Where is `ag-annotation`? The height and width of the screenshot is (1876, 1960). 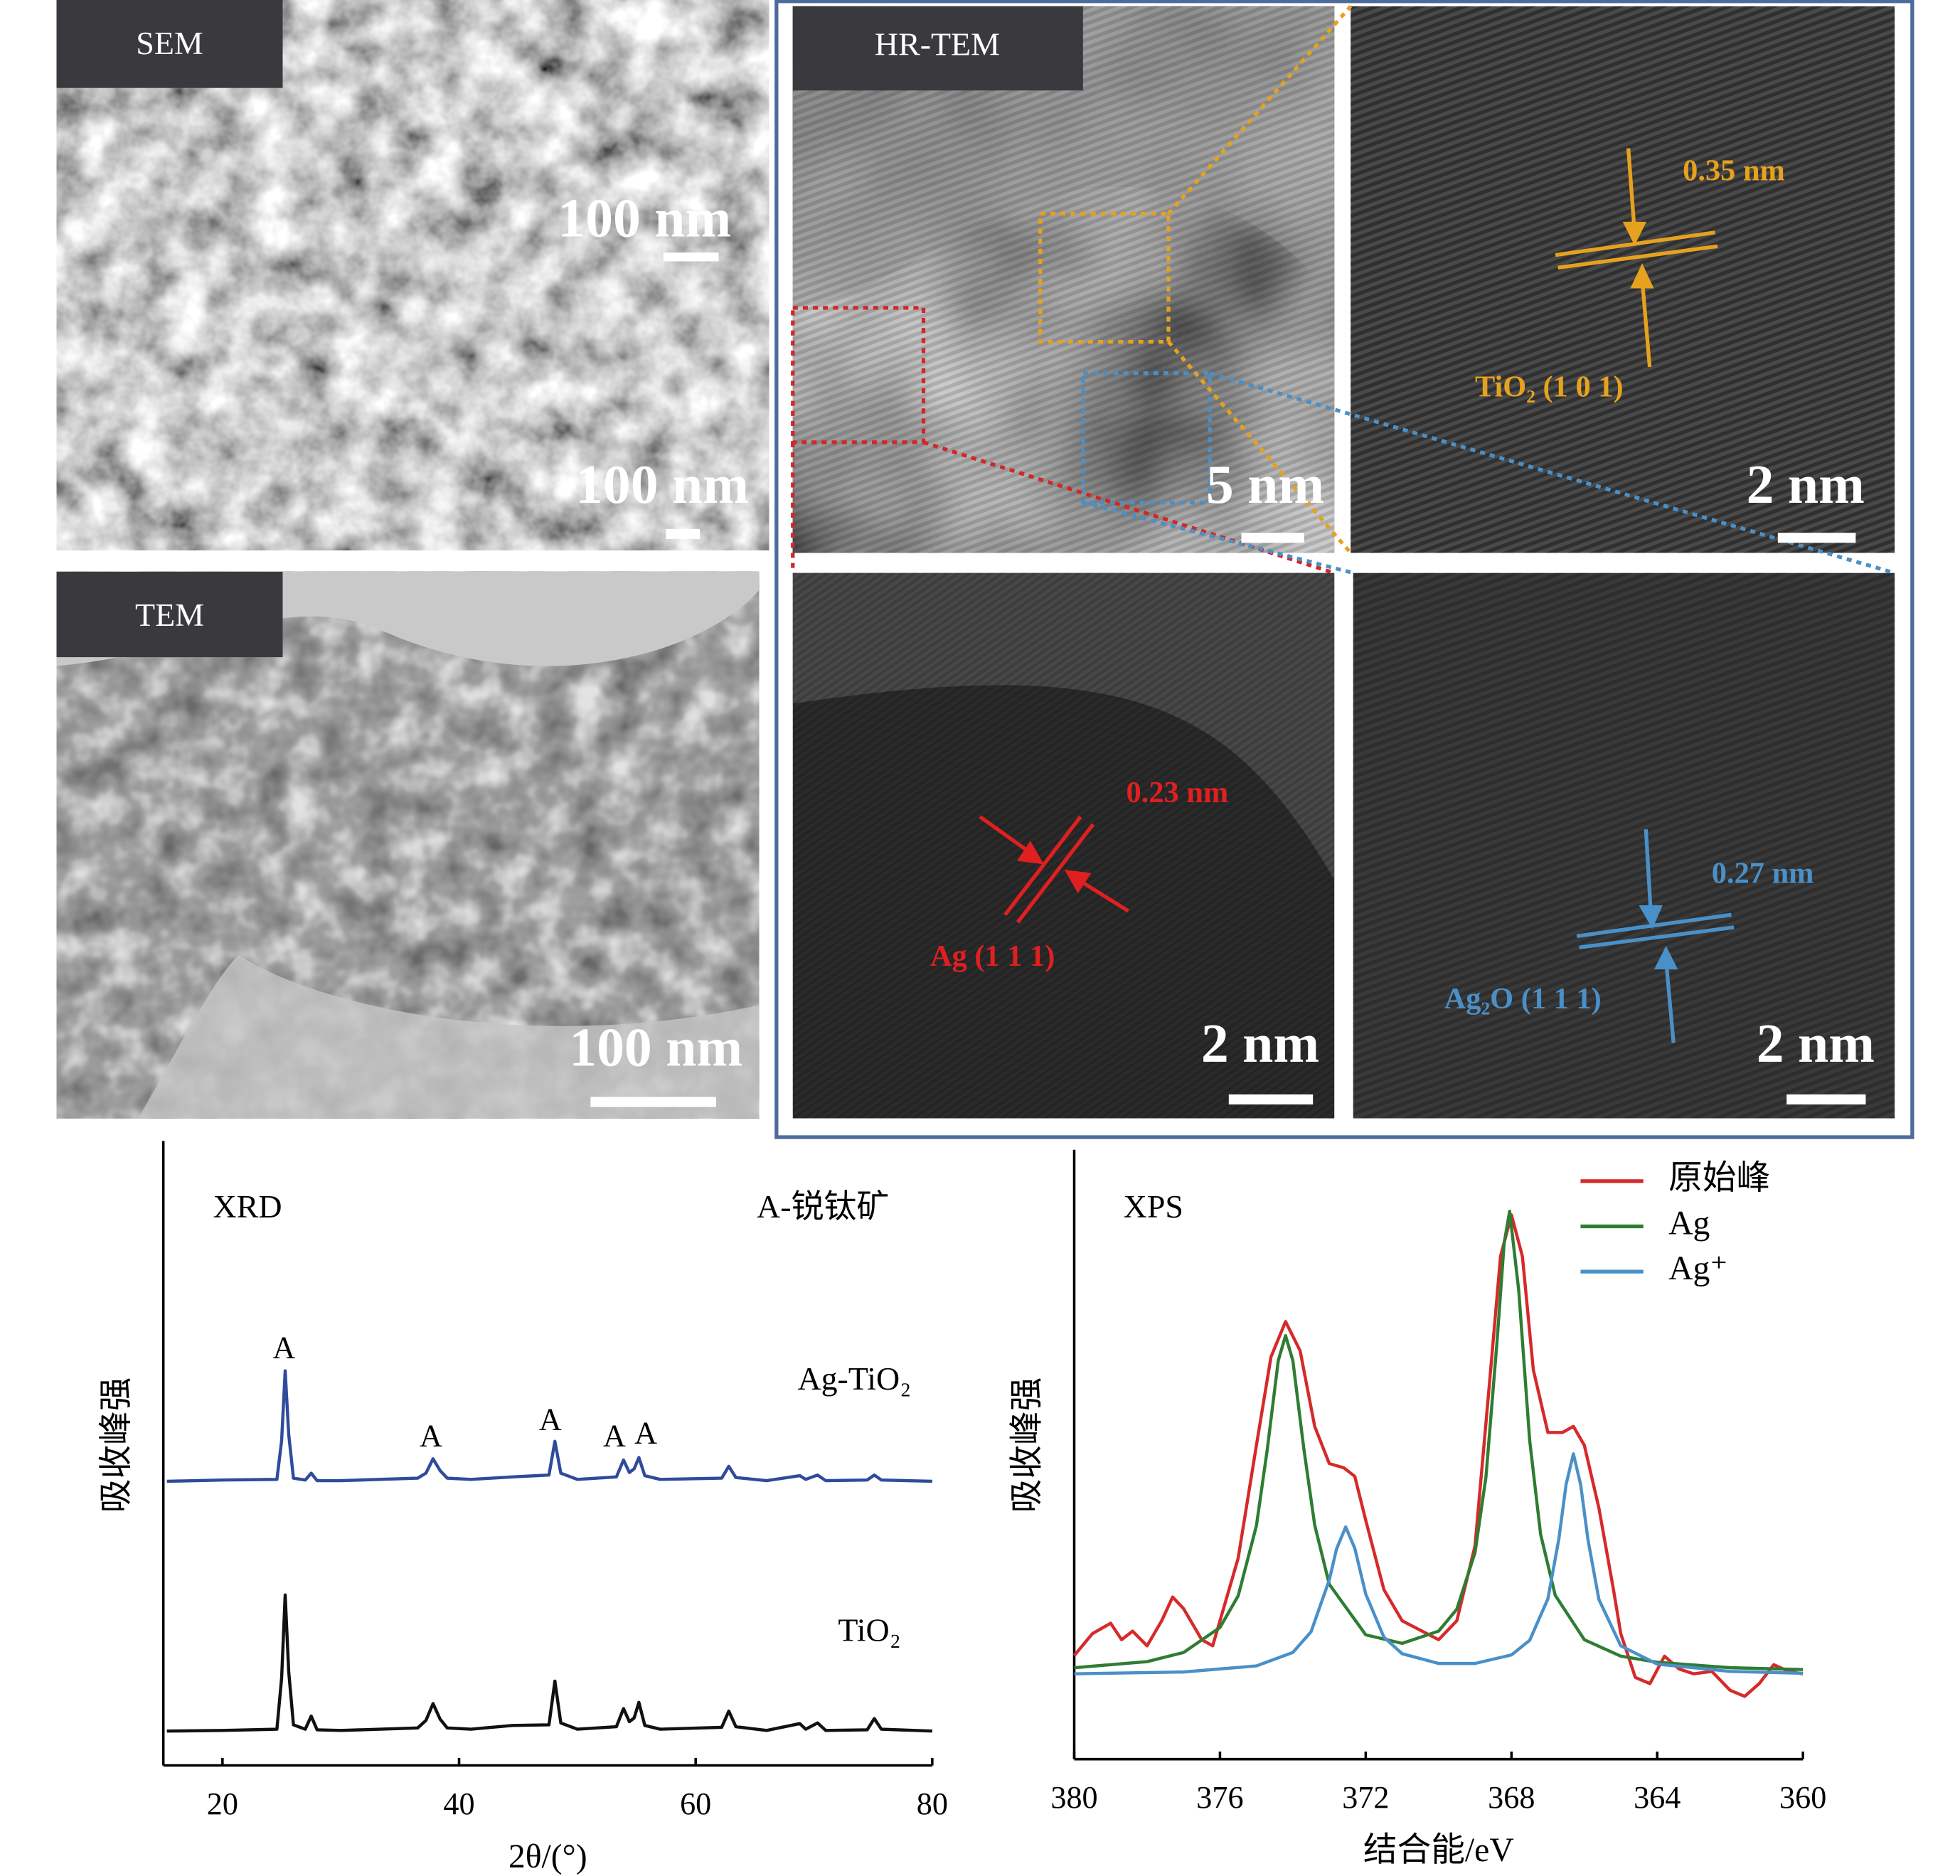 ag-annotation is located at coordinates (1054, 869).